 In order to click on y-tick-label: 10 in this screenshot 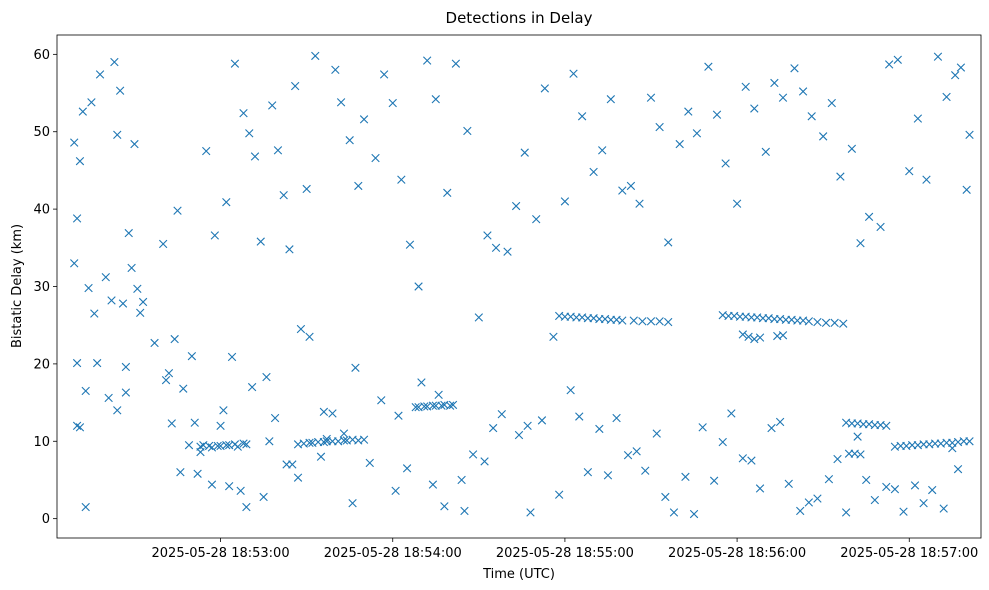, I will do `click(41, 442)`.